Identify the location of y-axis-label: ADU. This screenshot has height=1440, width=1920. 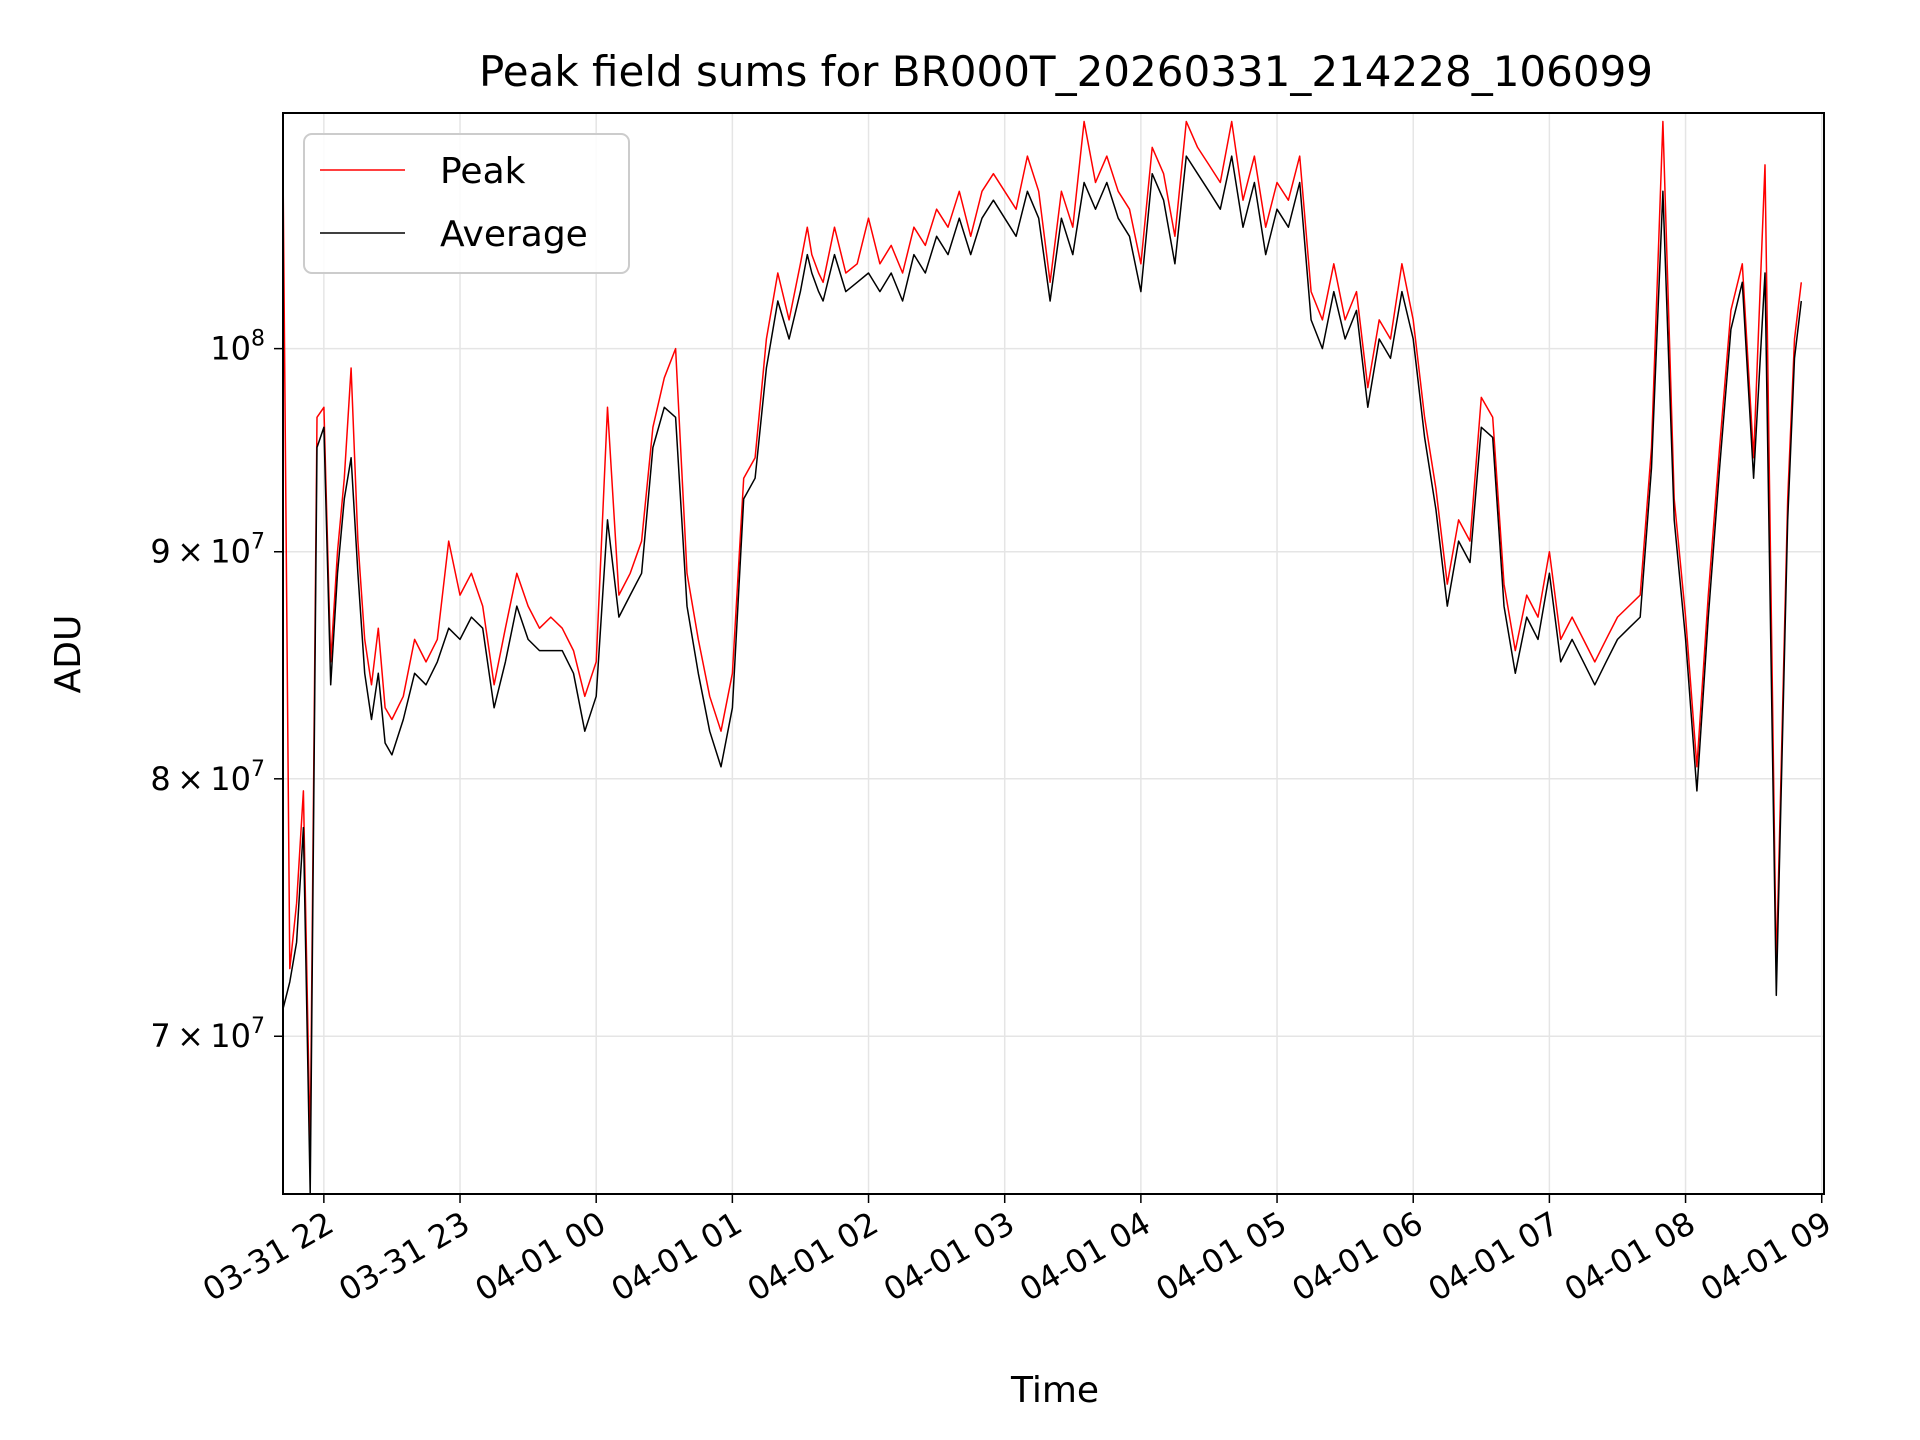
(68, 654).